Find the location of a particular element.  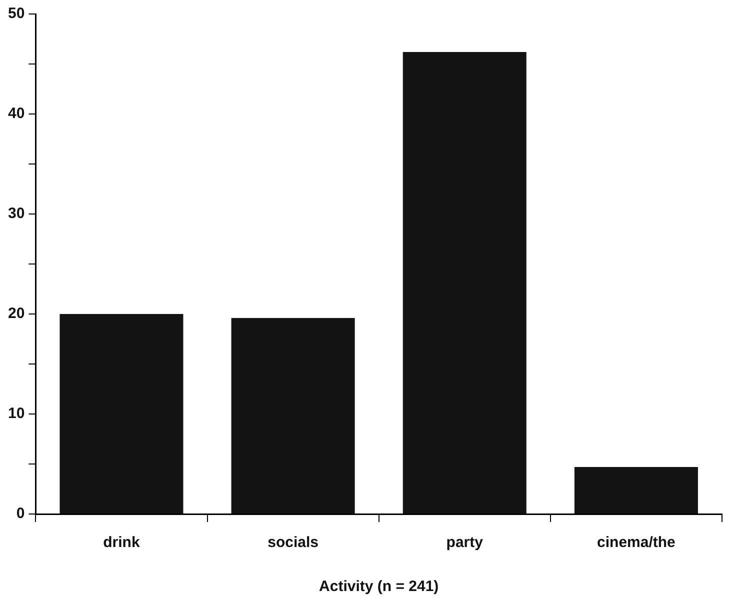

x-axis-title: Activity (n = 241) is located at coordinates (379, 587).